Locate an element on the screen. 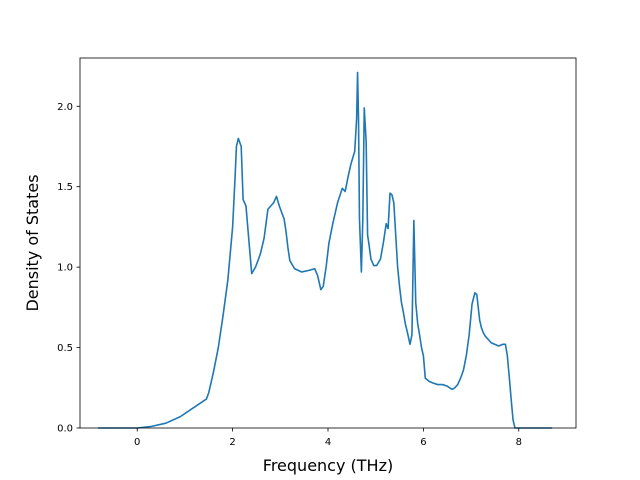 The width and height of the screenshot is (640, 480). x-tick-label: 2 is located at coordinates (232, 442).